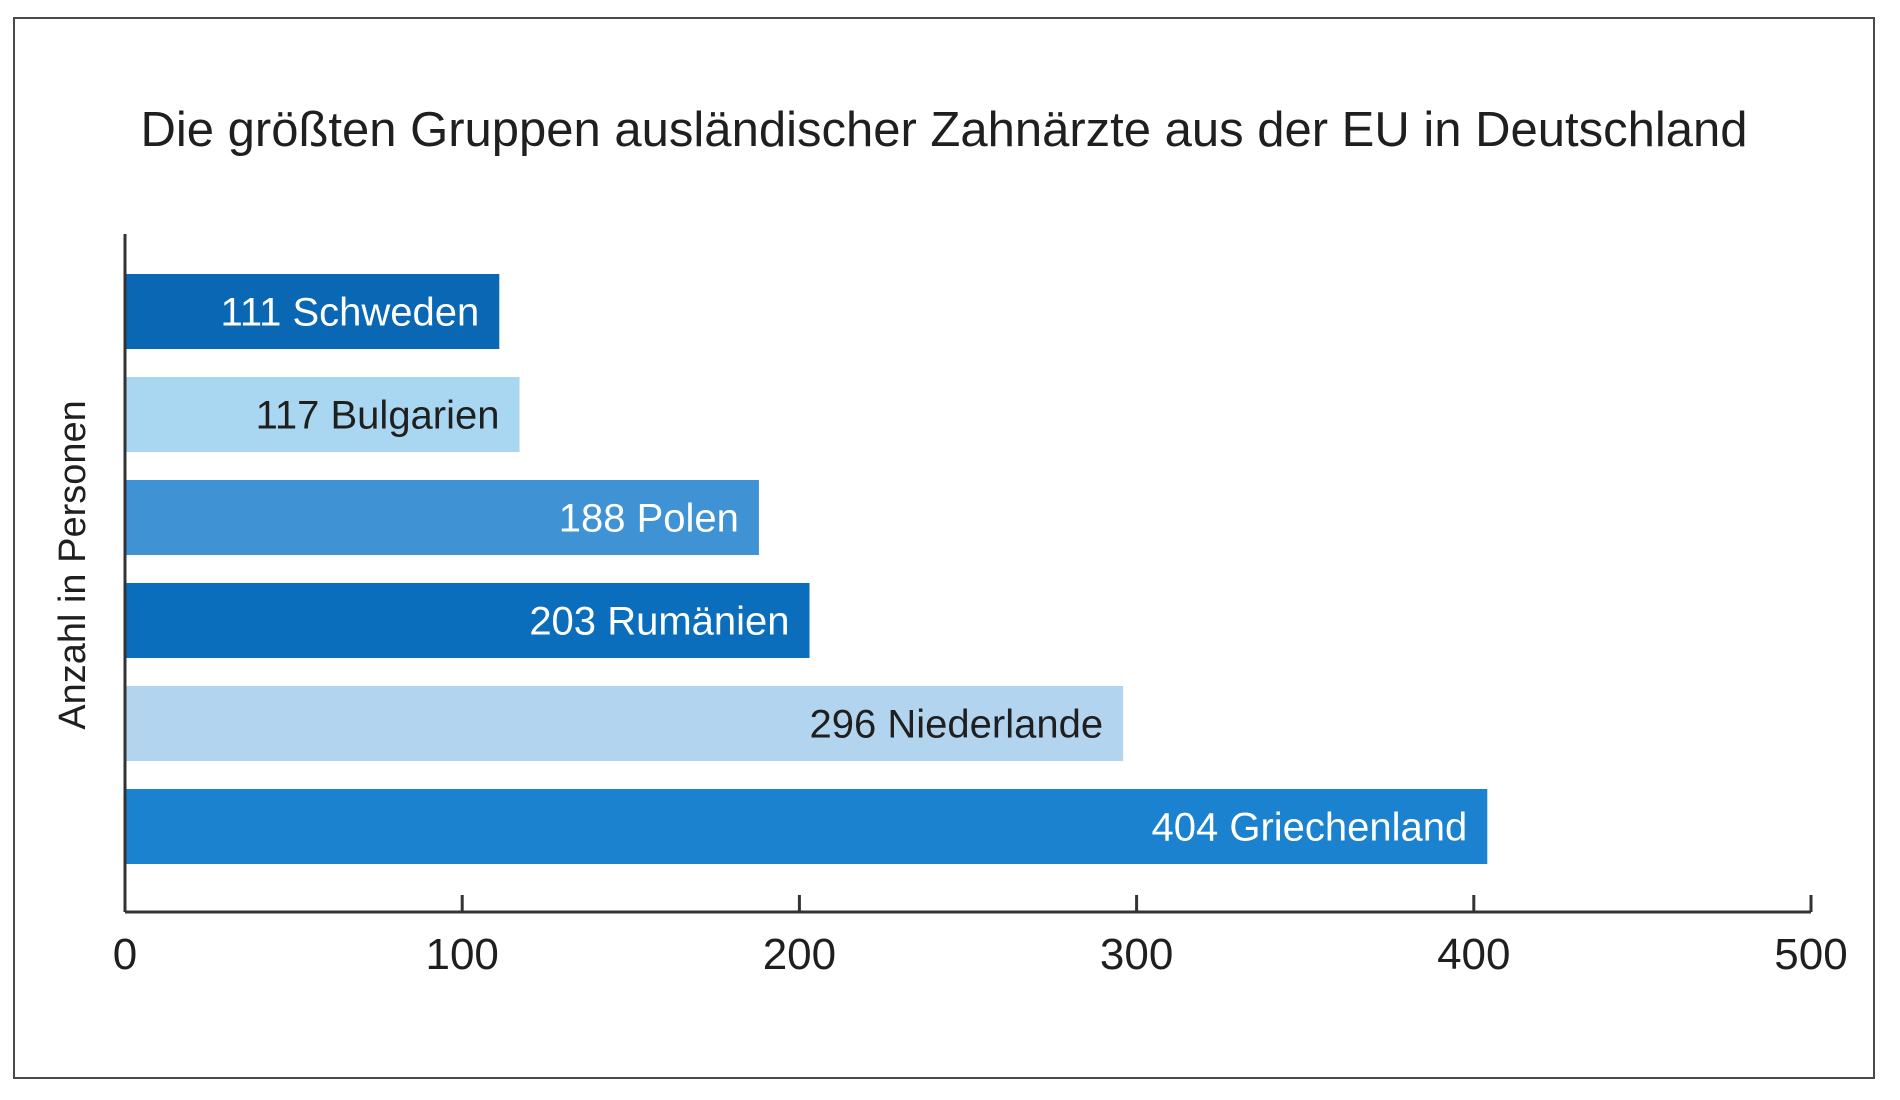  Describe the element at coordinates (799, 954) in the screenshot. I see `x-tick-label: 200` at that location.